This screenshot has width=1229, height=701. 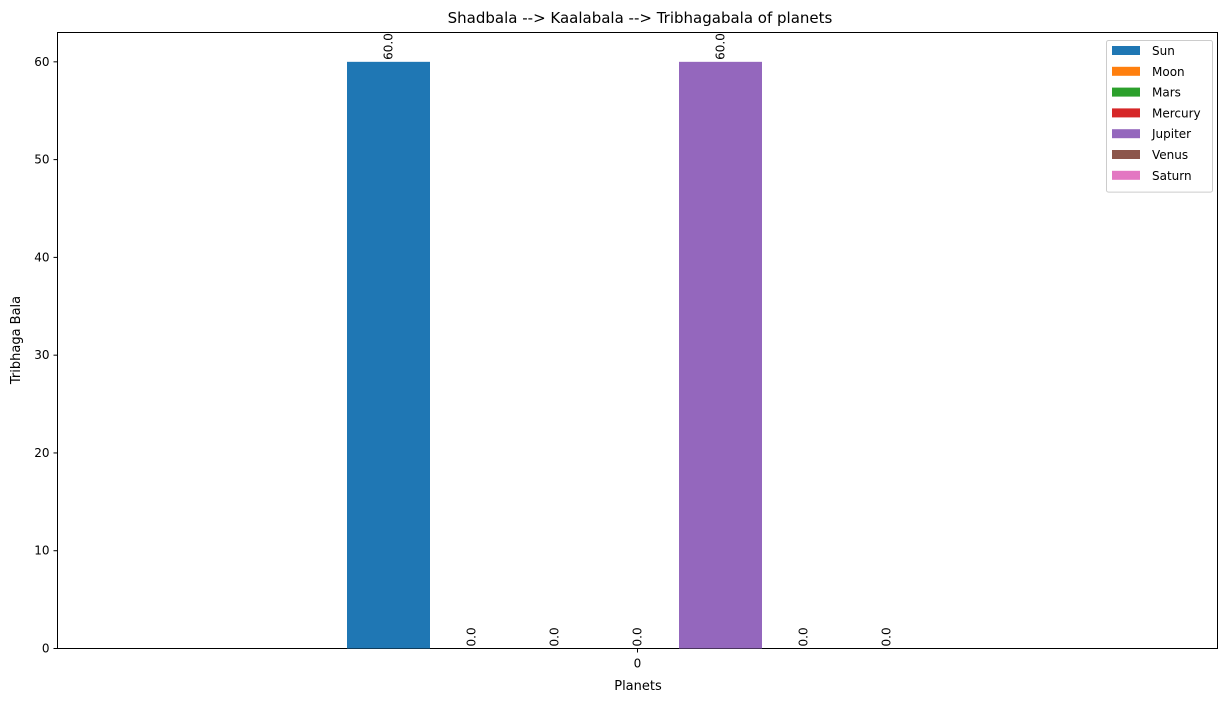 I want to click on data-label-moon: 0.0, so click(x=472, y=636).